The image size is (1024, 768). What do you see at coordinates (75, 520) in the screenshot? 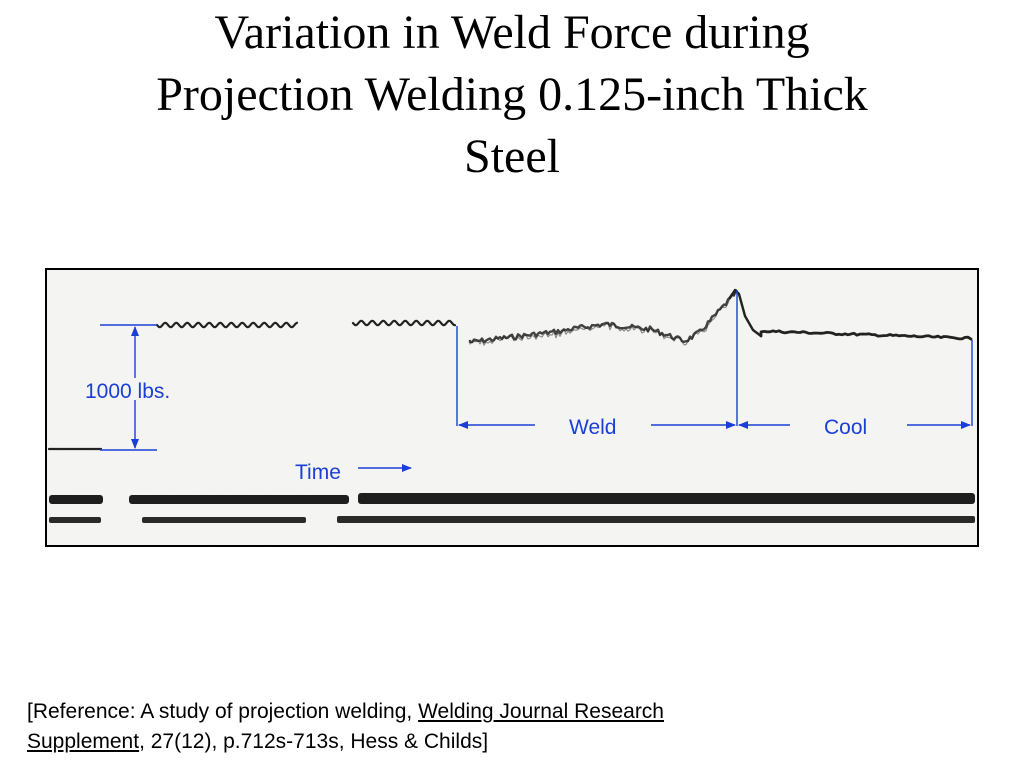
I see `time-track-lower-seg1` at bounding box center [75, 520].